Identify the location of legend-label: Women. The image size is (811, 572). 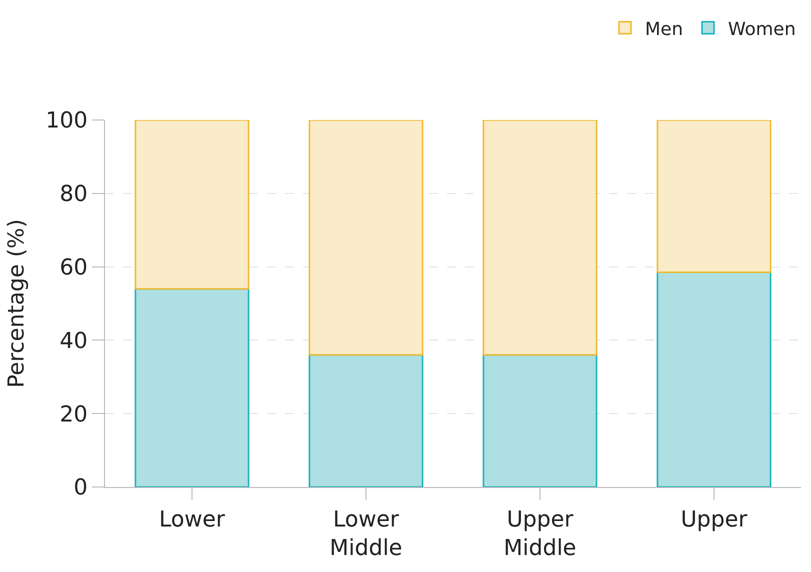
(762, 29).